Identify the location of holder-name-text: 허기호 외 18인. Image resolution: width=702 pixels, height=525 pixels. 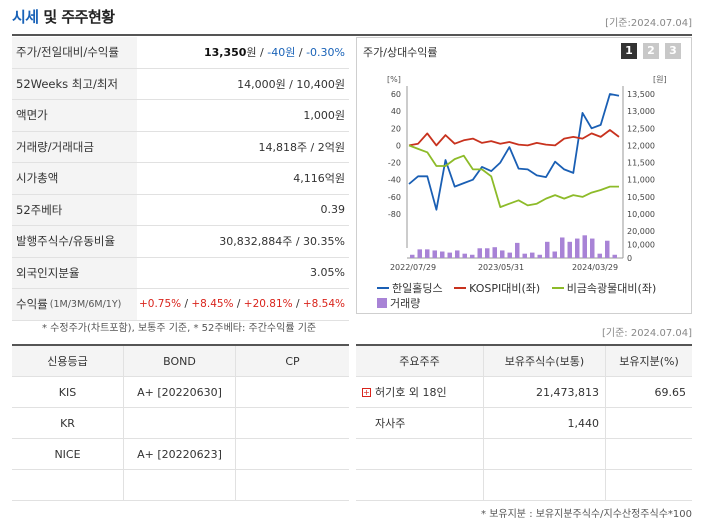
(411, 392).